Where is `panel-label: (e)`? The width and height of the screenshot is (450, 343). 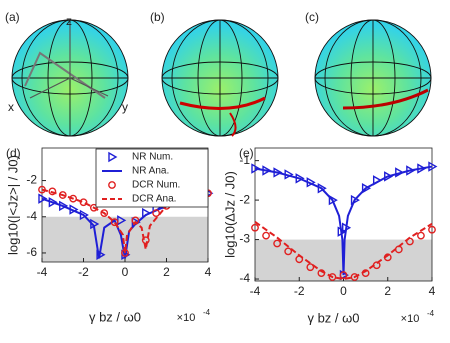
panel-label: (e) is located at coordinates (246, 153).